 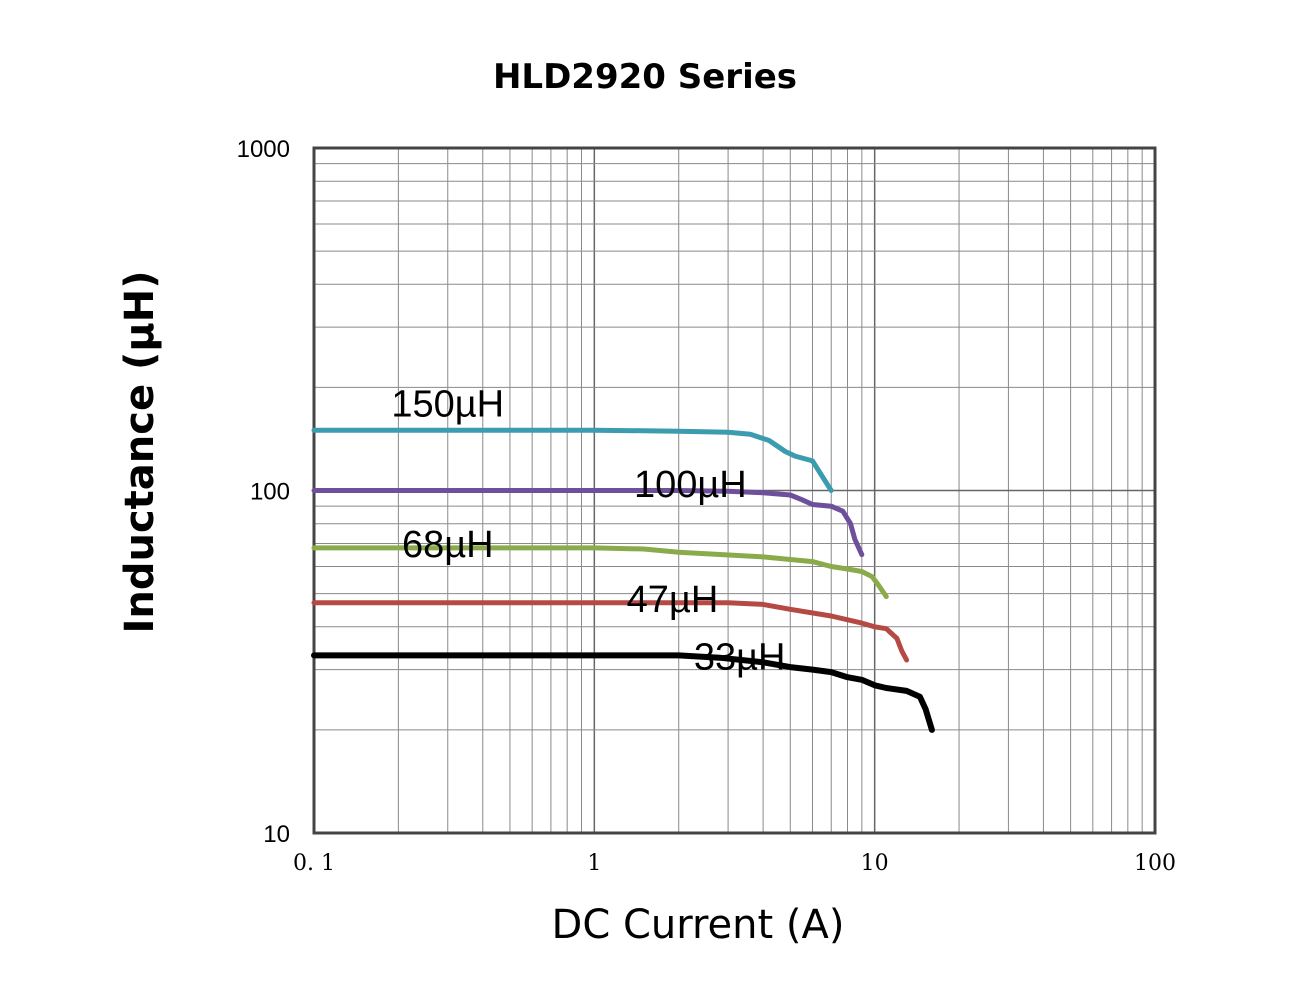 I want to click on y-tick-labels: 10 100 1000, so click(x=263, y=492).